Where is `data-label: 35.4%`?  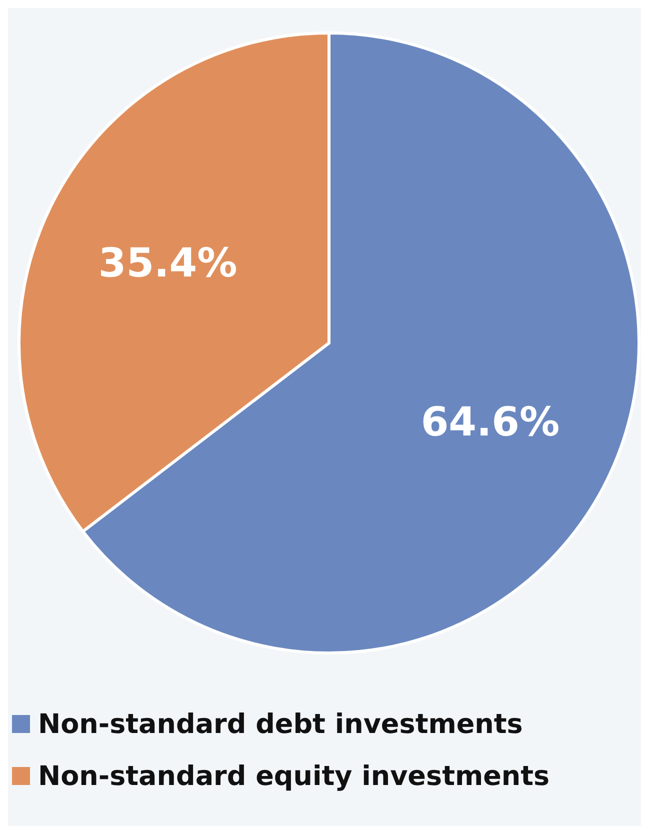 data-label: 35.4% is located at coordinates (168, 263).